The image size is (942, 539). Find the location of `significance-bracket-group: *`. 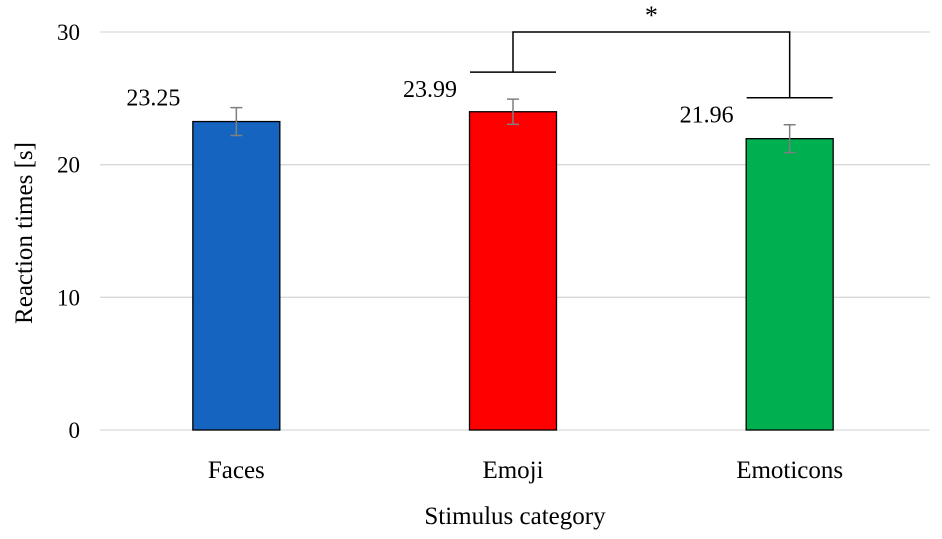

significance-bracket-group: * is located at coordinates (651, 50).